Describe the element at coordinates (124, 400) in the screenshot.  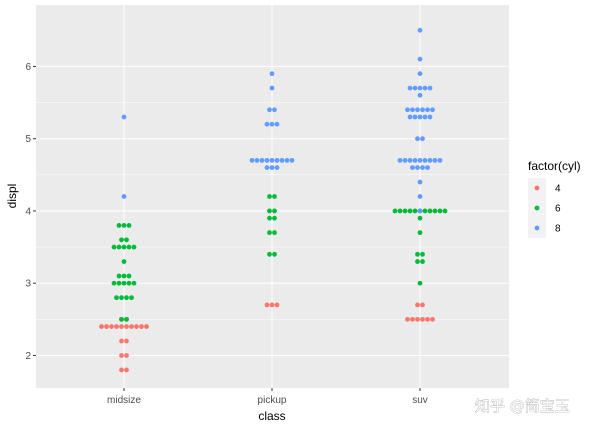
I see `x-tick-label-midsize: midsize` at that location.